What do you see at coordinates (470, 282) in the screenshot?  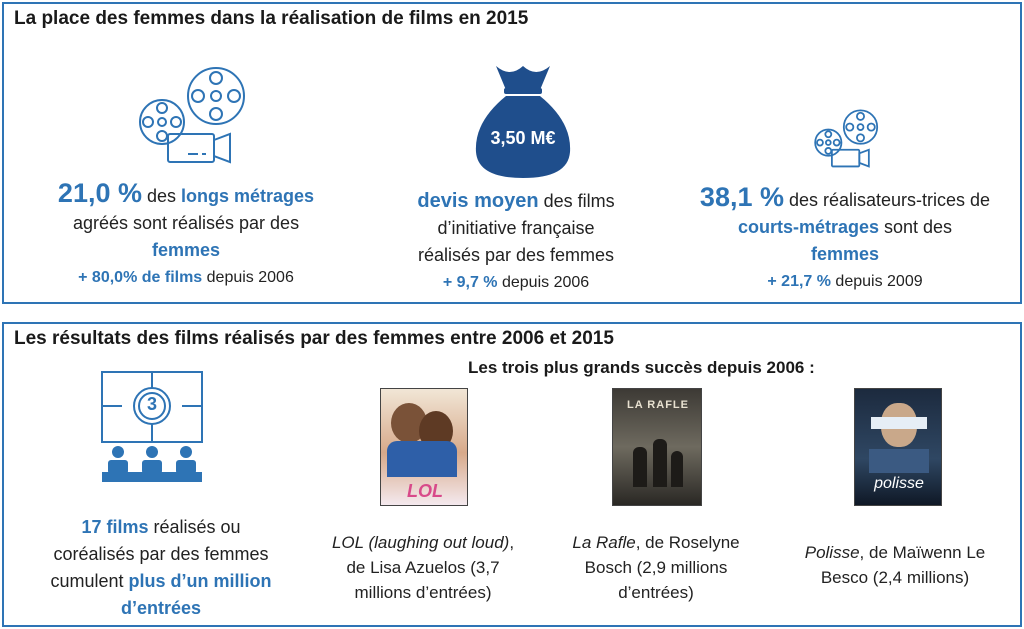 I see `stat2-change: + 9,7 %` at bounding box center [470, 282].